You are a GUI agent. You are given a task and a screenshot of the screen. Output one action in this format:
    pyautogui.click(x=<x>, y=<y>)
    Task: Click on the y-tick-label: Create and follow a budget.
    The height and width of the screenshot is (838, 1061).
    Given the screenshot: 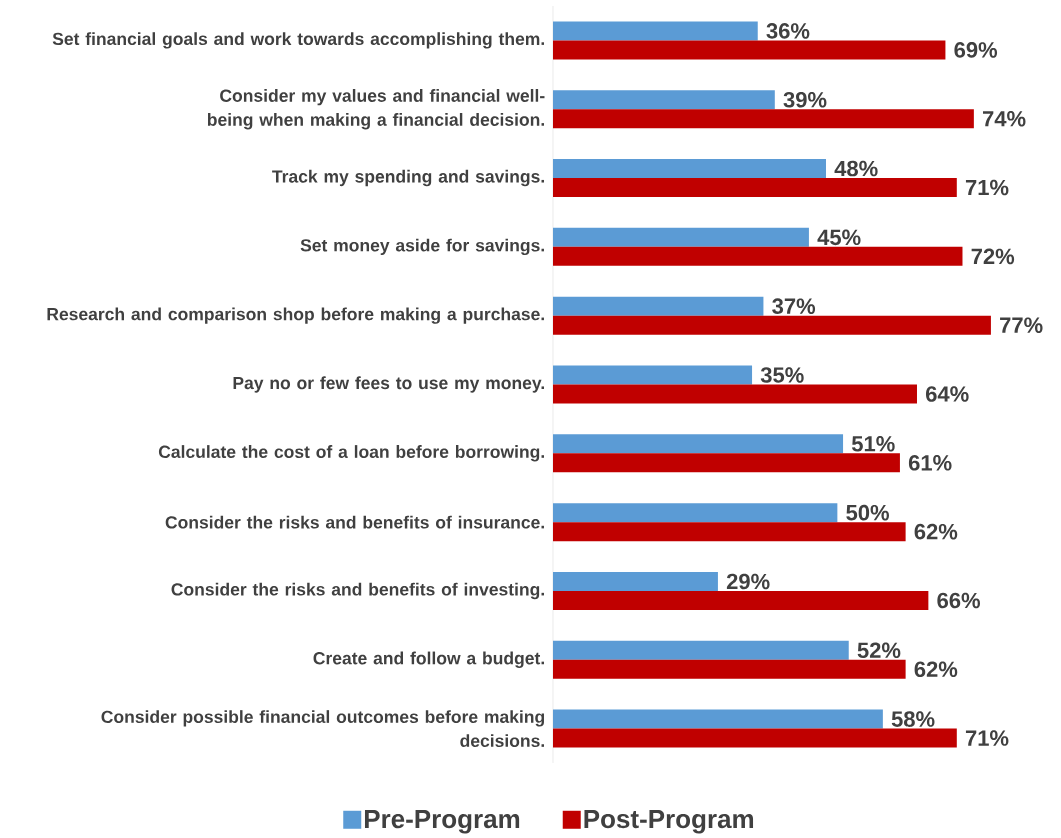 What is the action you would take?
    pyautogui.click(x=428, y=659)
    